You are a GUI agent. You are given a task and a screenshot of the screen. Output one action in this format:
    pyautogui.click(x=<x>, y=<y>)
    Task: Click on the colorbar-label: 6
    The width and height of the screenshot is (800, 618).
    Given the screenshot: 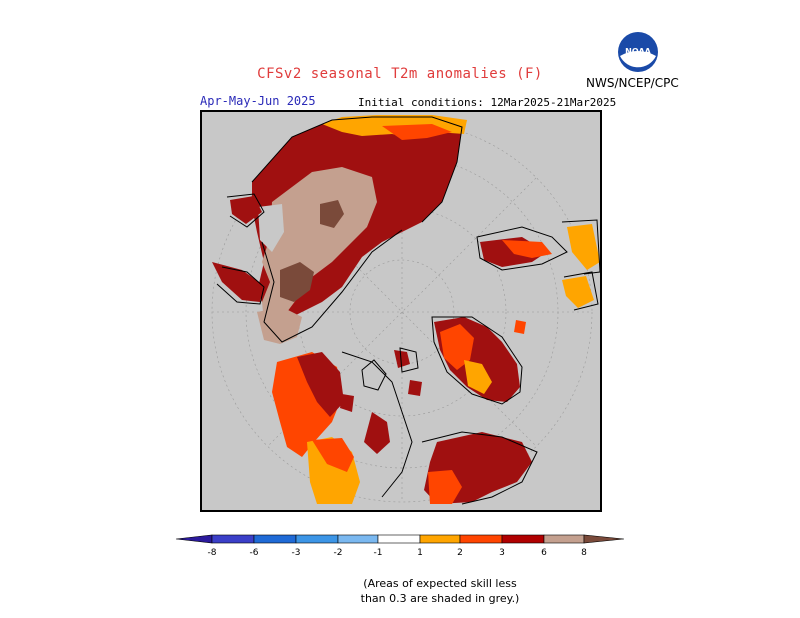 What is the action you would take?
    pyautogui.click(x=544, y=553)
    